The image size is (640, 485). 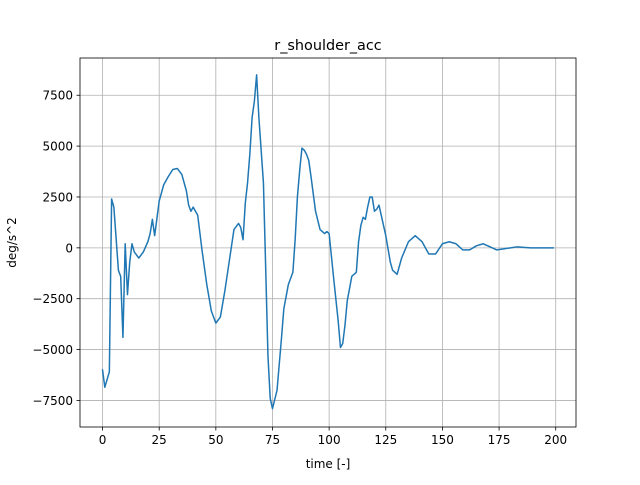 I want to click on y-tick-label: −5000, so click(x=52, y=350).